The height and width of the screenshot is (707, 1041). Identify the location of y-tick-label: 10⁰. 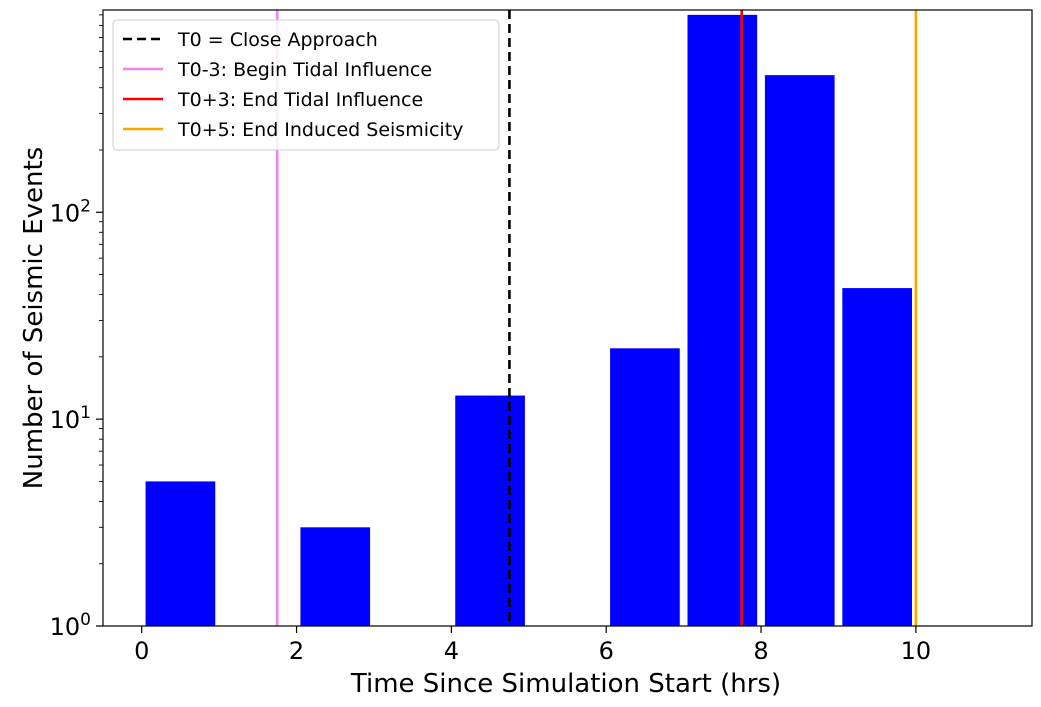
(70, 625).